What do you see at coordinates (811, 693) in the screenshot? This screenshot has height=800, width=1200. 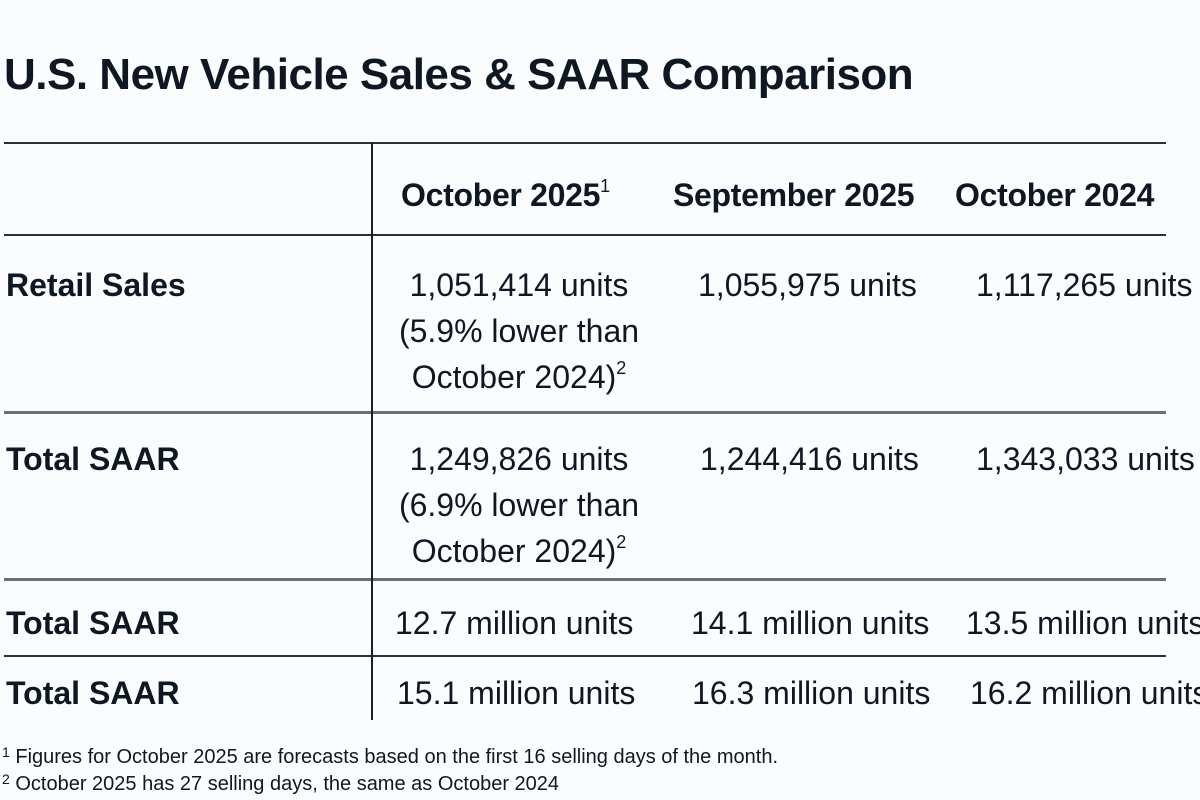 I see `table-cell: 16.3 million units` at bounding box center [811, 693].